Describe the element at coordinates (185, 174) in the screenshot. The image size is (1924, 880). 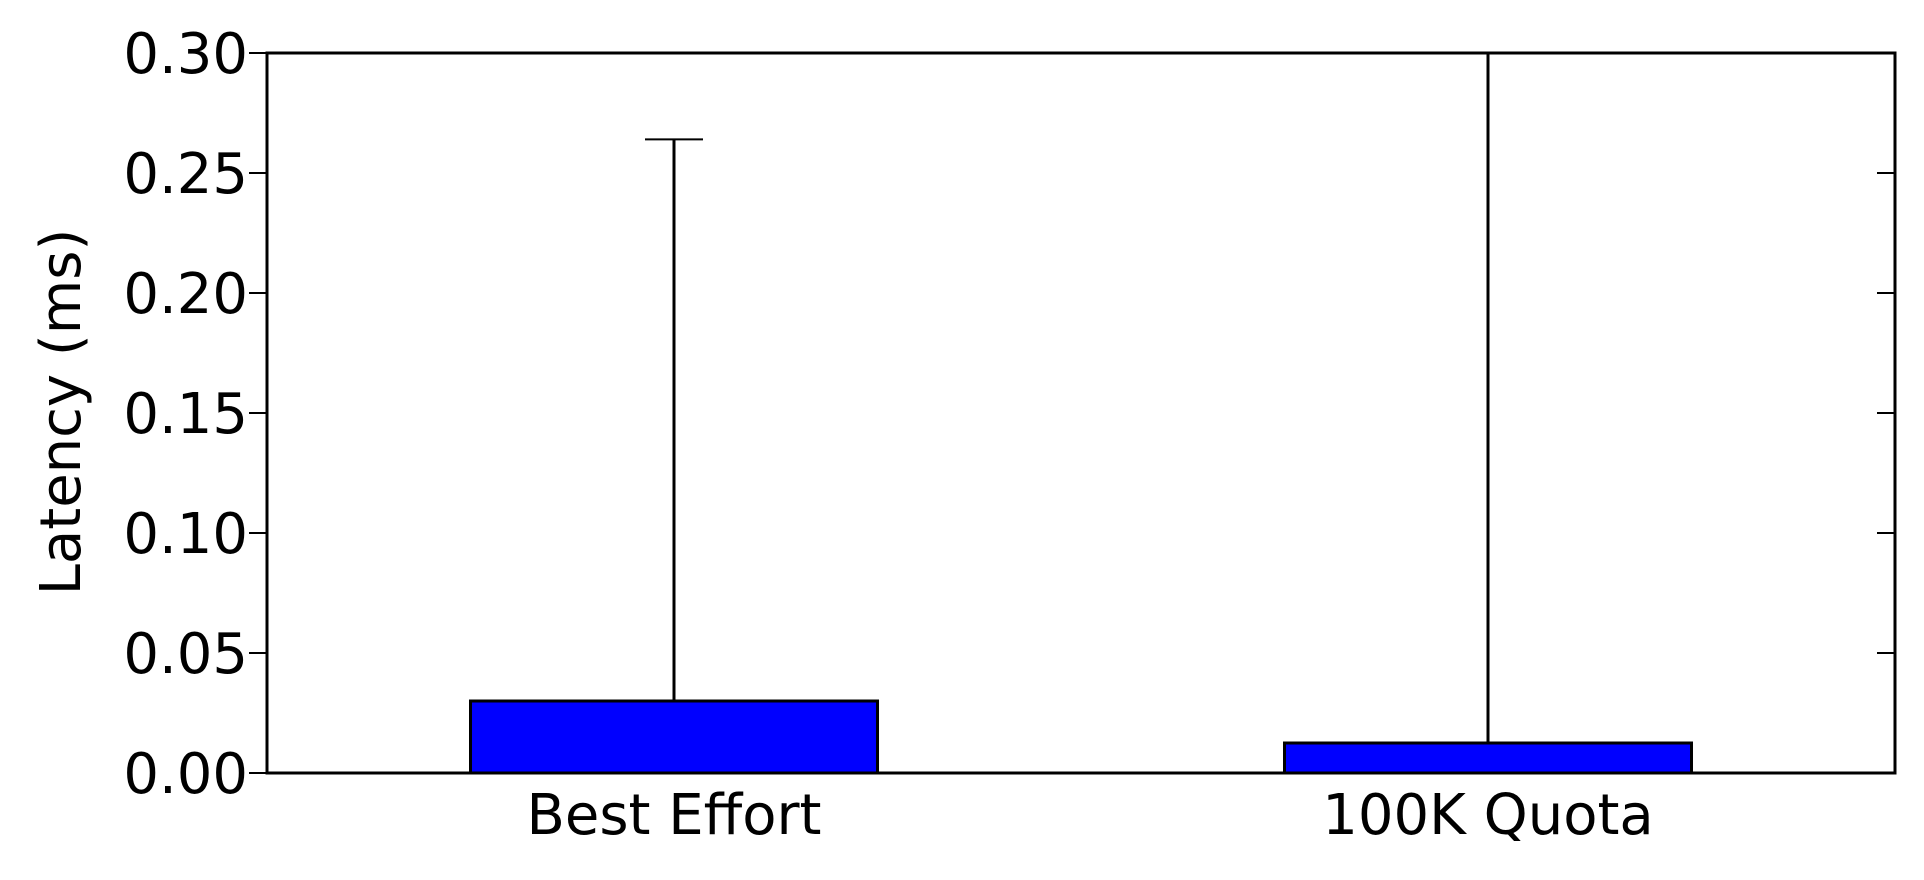
I see `y-tick-label-5: 0.25` at that location.